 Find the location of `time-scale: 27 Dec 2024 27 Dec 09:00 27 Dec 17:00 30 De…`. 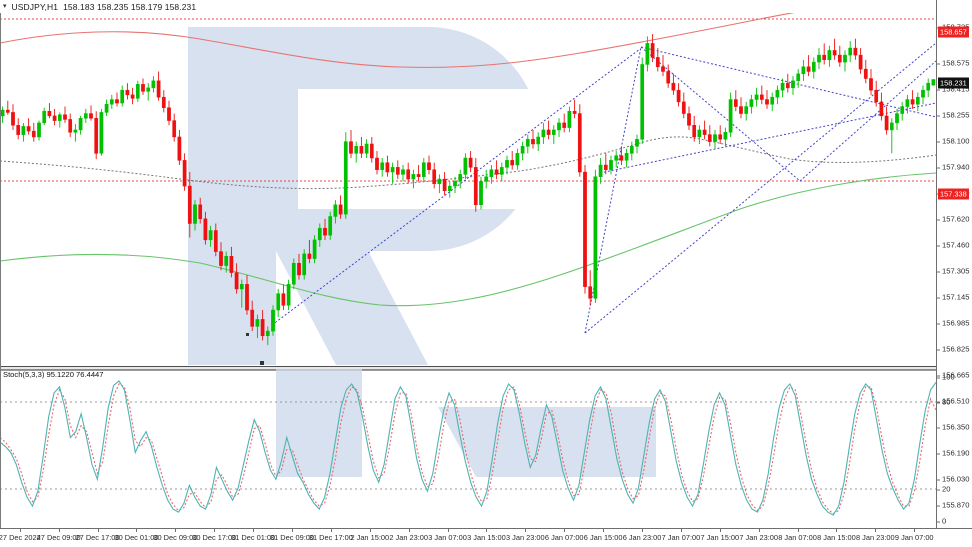

time-scale: 27 Dec 2024 27 Dec 09:00 27 Dec 17:00 30 De… is located at coordinates (486, 538).